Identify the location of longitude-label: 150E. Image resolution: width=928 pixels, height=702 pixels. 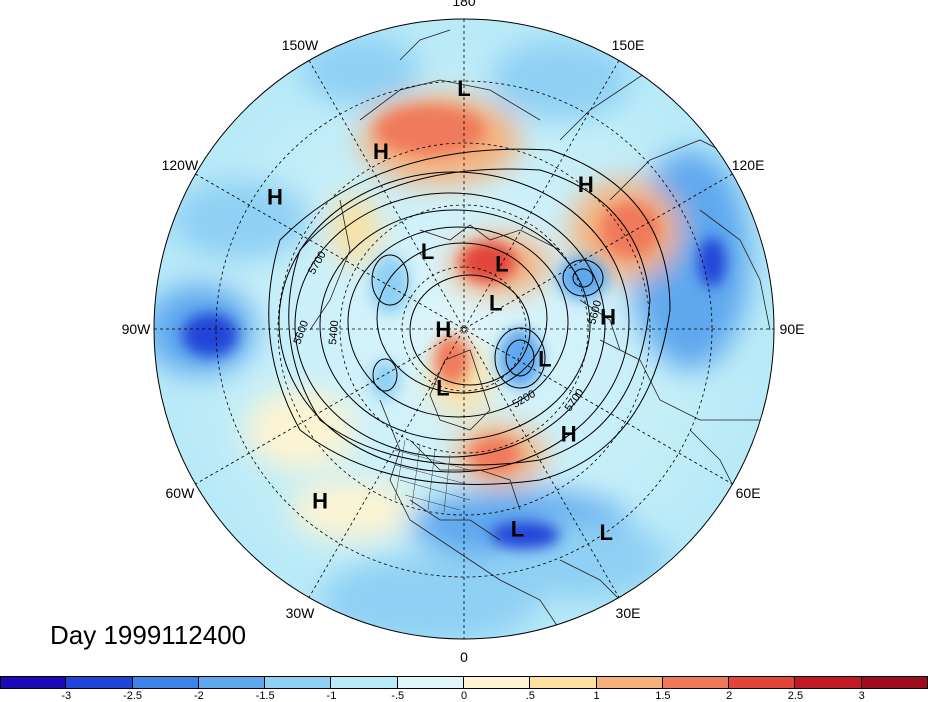
(628, 45).